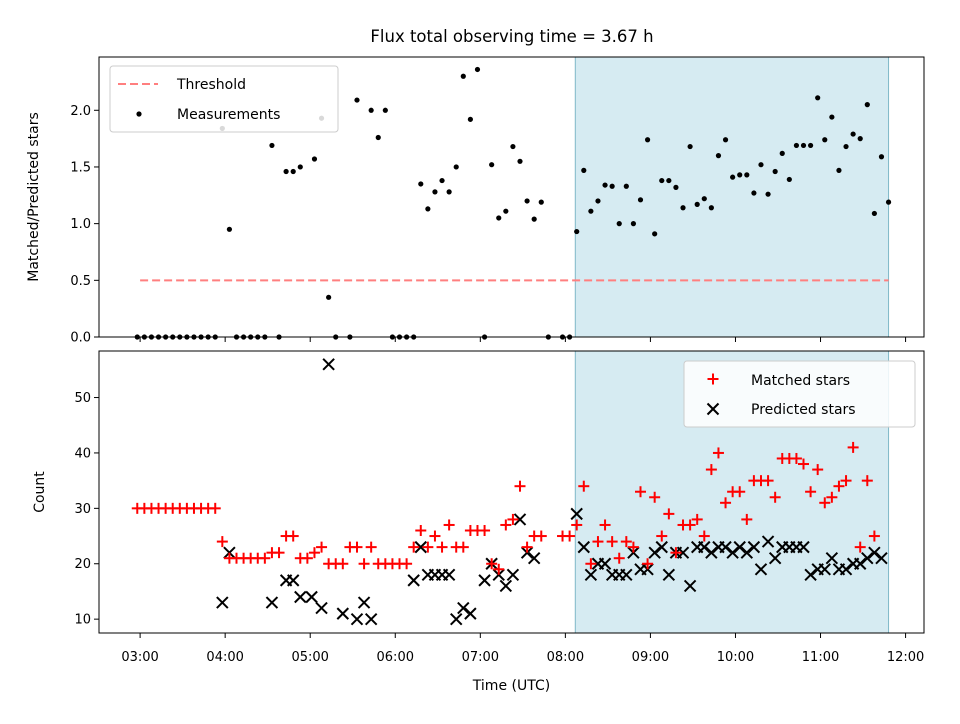  What do you see at coordinates (511, 36) in the screenshot?
I see `chart-title: Flux total observing time = 3.67 h` at bounding box center [511, 36].